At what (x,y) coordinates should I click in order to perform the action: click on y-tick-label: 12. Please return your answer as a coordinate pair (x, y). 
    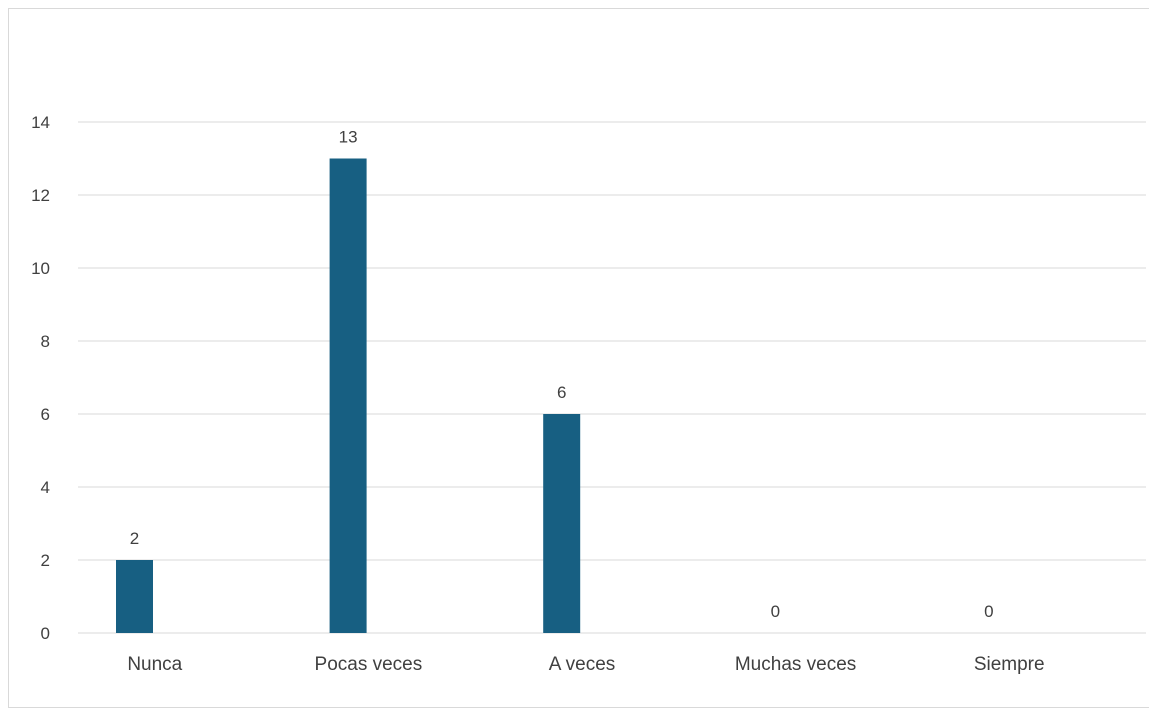
    Looking at the image, I should click on (40, 195).